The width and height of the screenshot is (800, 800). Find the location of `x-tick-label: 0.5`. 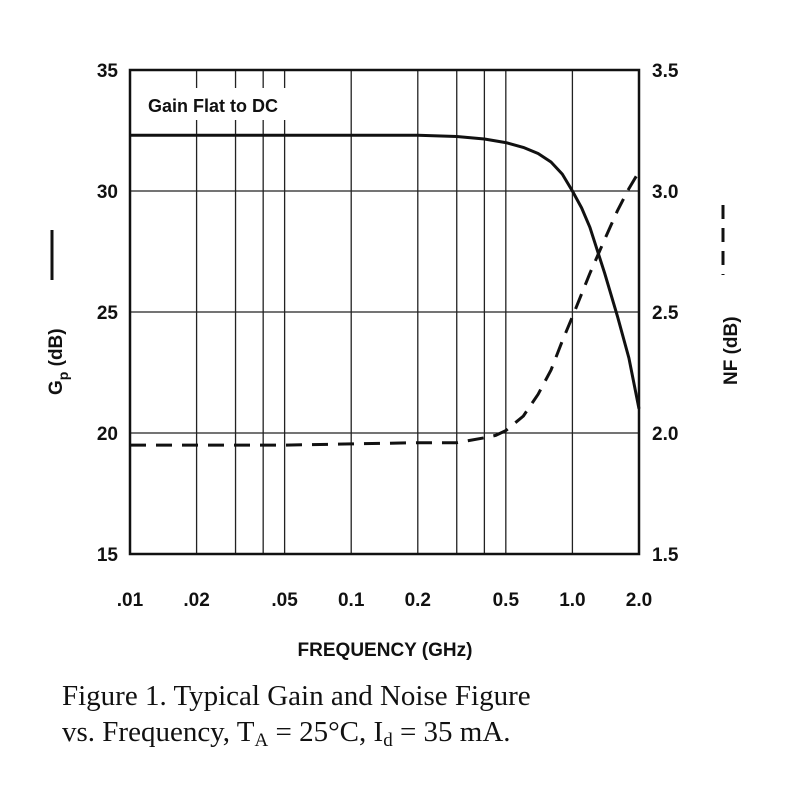

x-tick-label: 0.5 is located at coordinates (506, 600).